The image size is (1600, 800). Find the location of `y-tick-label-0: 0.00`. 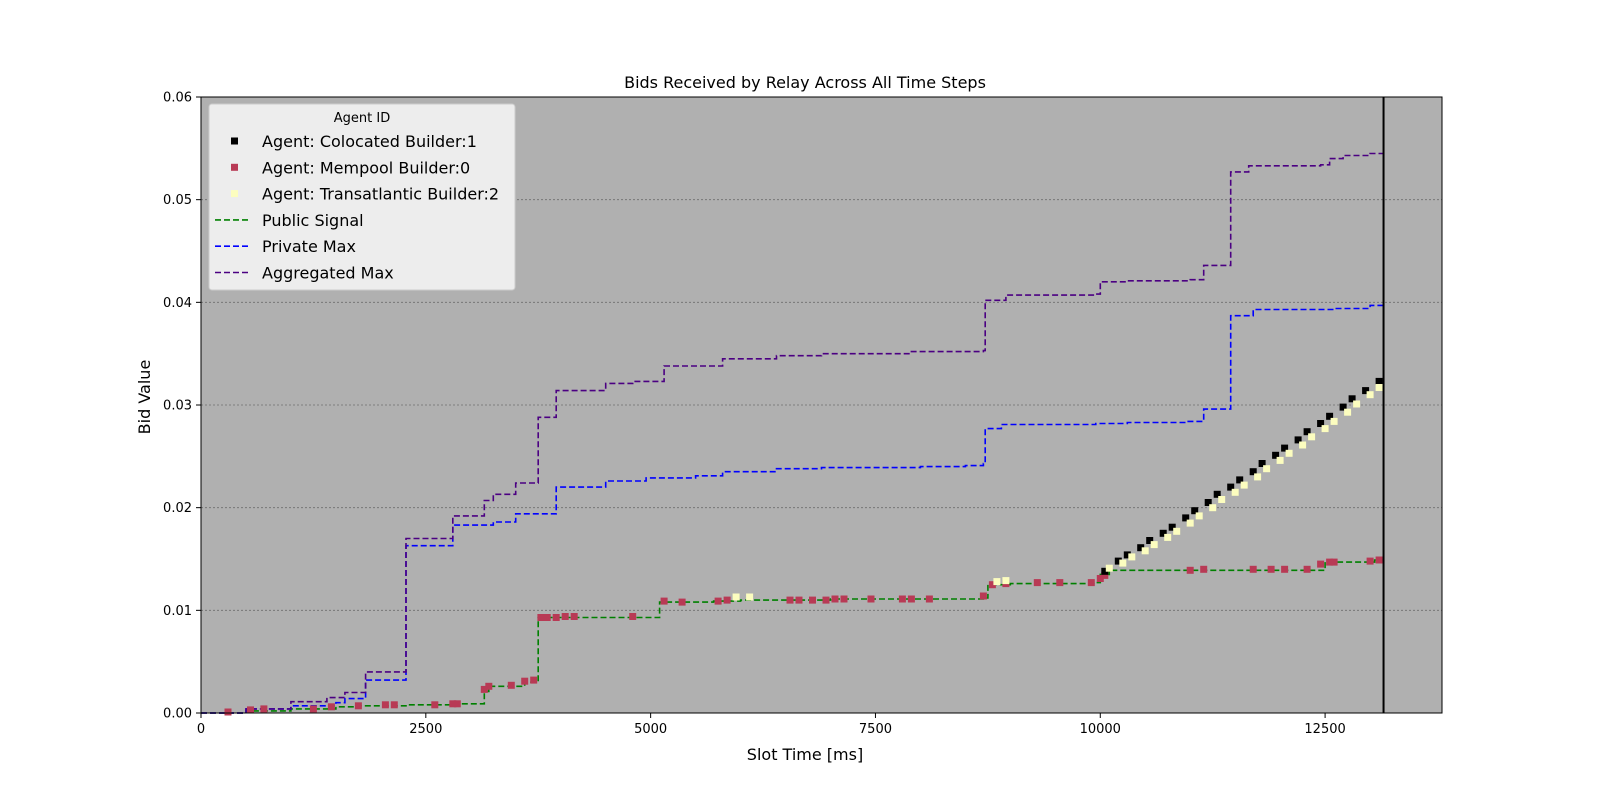

y-tick-label-0: 0.00 is located at coordinates (177, 714).